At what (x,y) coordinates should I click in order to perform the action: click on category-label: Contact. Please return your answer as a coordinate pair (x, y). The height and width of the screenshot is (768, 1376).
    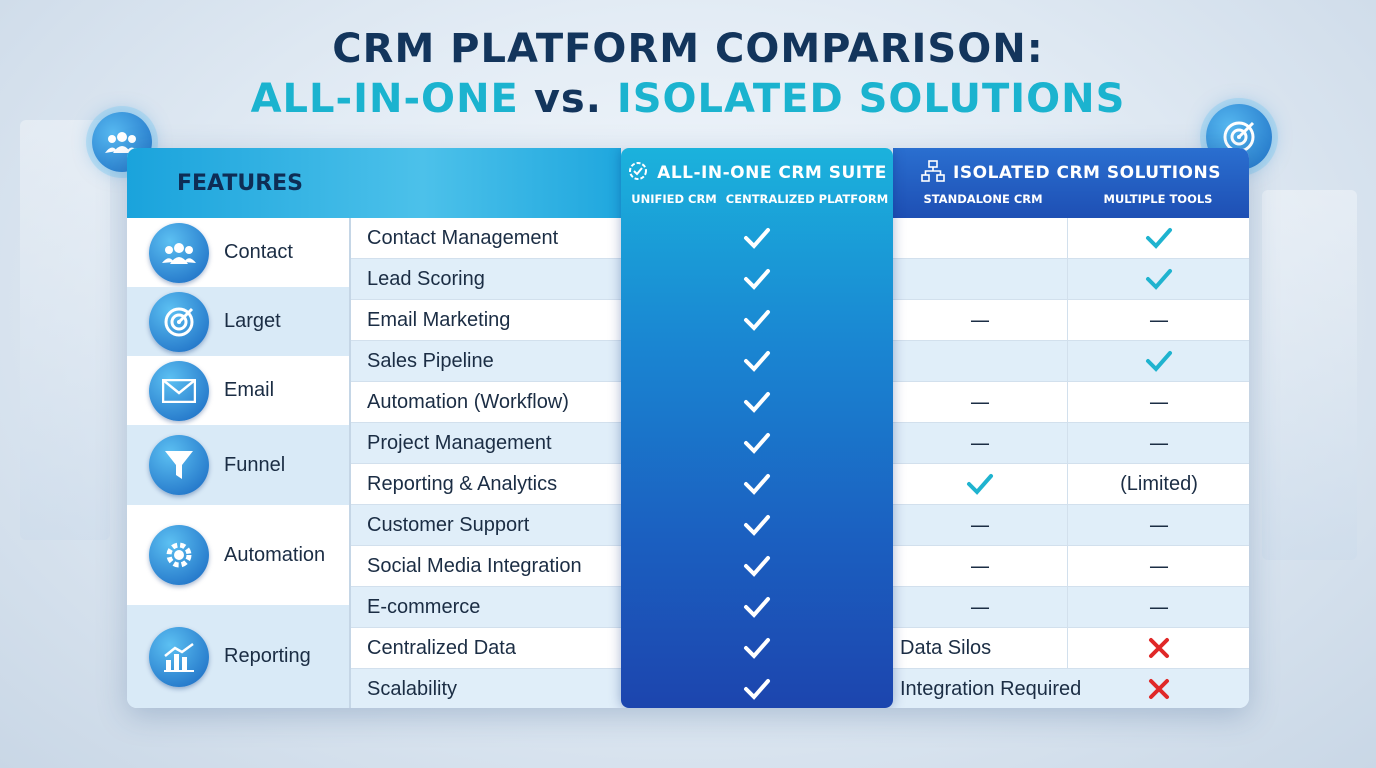
    Looking at the image, I should click on (258, 252).